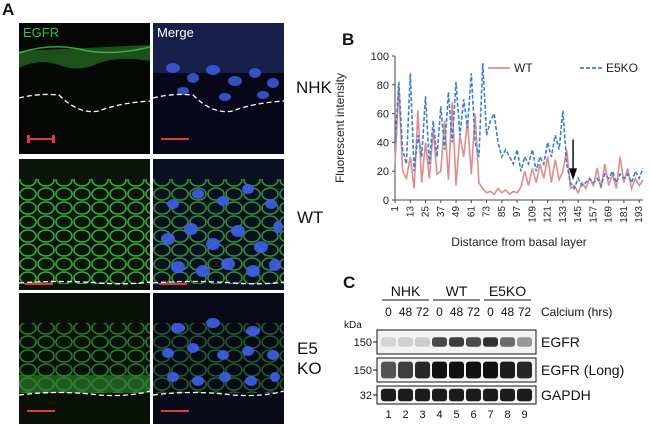  What do you see at coordinates (471, 212) in the screenshot?
I see `x-tick-label: 61` at bounding box center [471, 212].